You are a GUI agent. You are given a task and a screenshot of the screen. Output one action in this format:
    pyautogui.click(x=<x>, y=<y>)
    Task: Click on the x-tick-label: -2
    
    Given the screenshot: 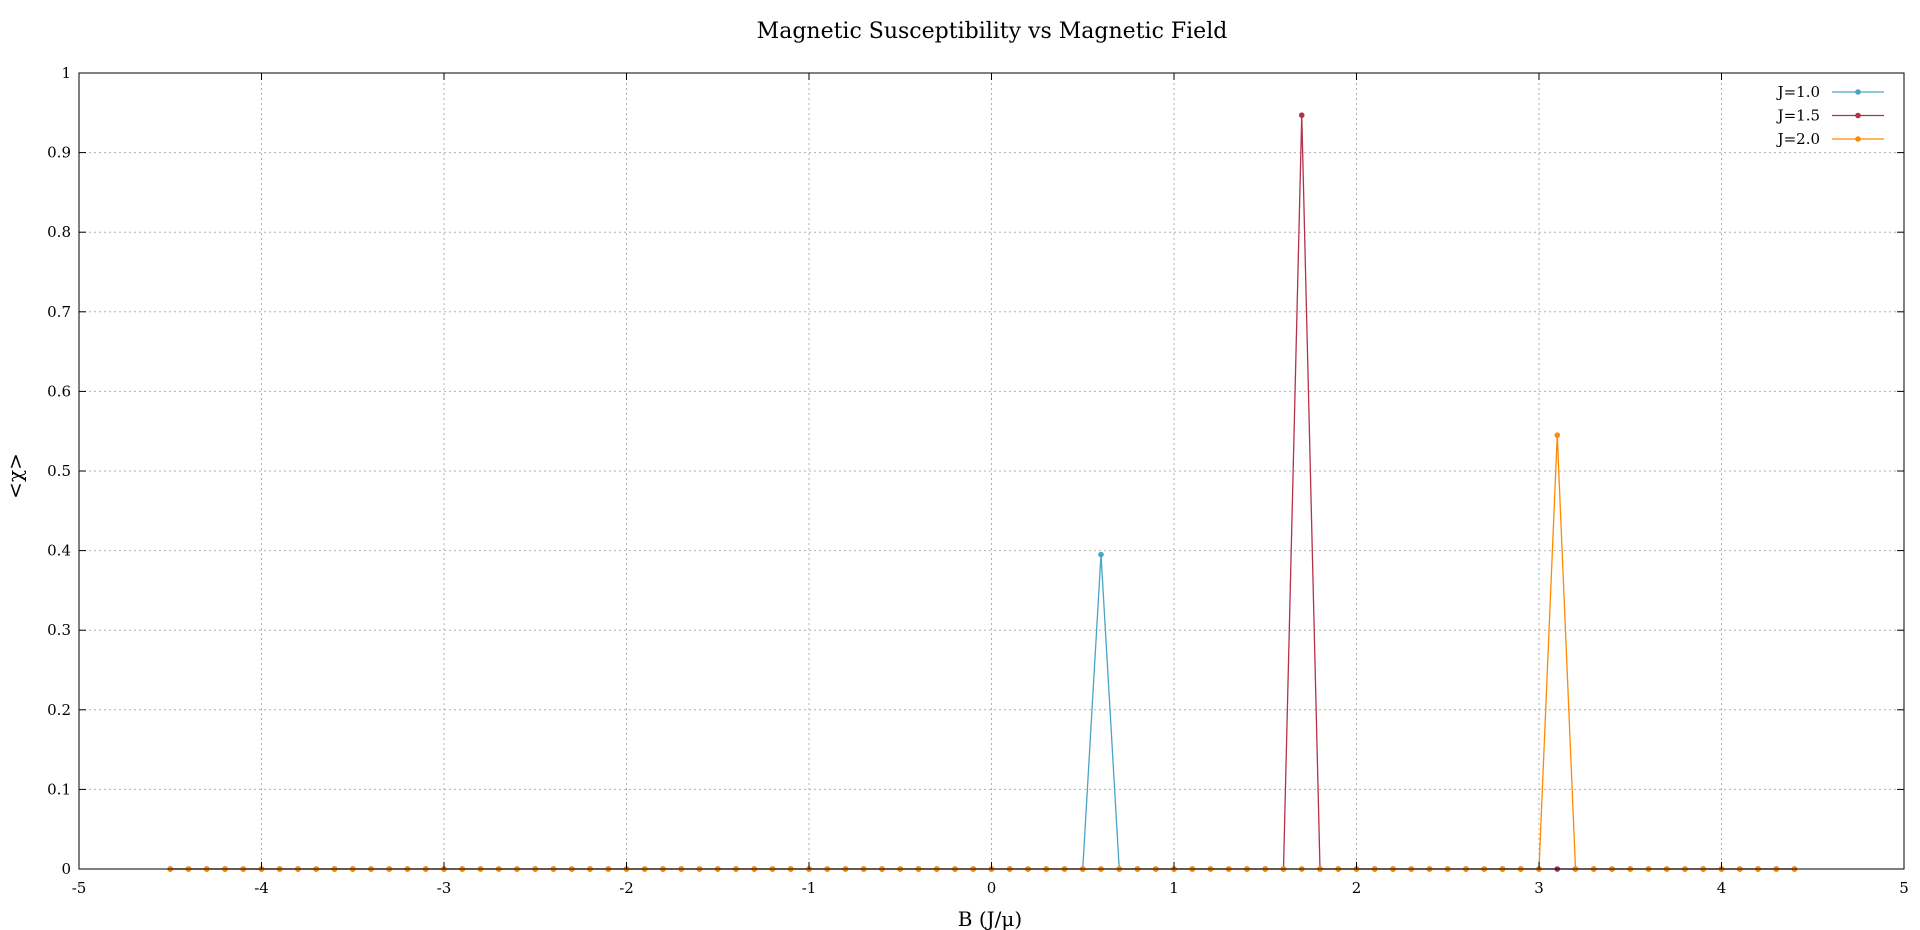 What is the action you would take?
    pyautogui.click(x=626, y=888)
    